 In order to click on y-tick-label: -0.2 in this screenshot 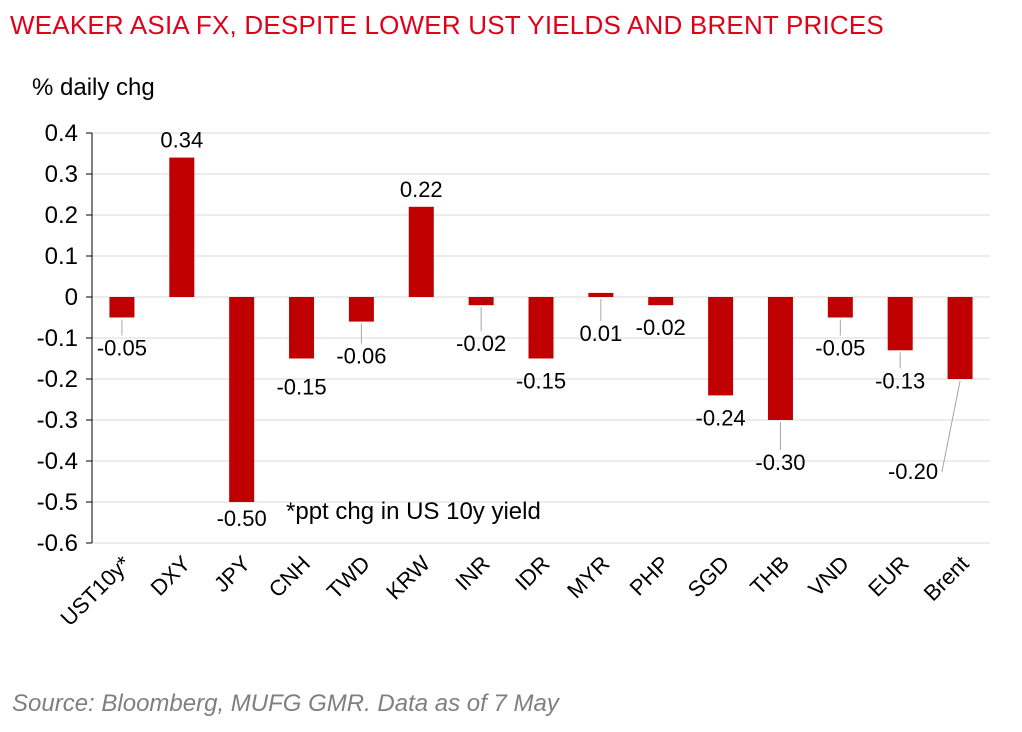, I will do `click(57, 379)`.